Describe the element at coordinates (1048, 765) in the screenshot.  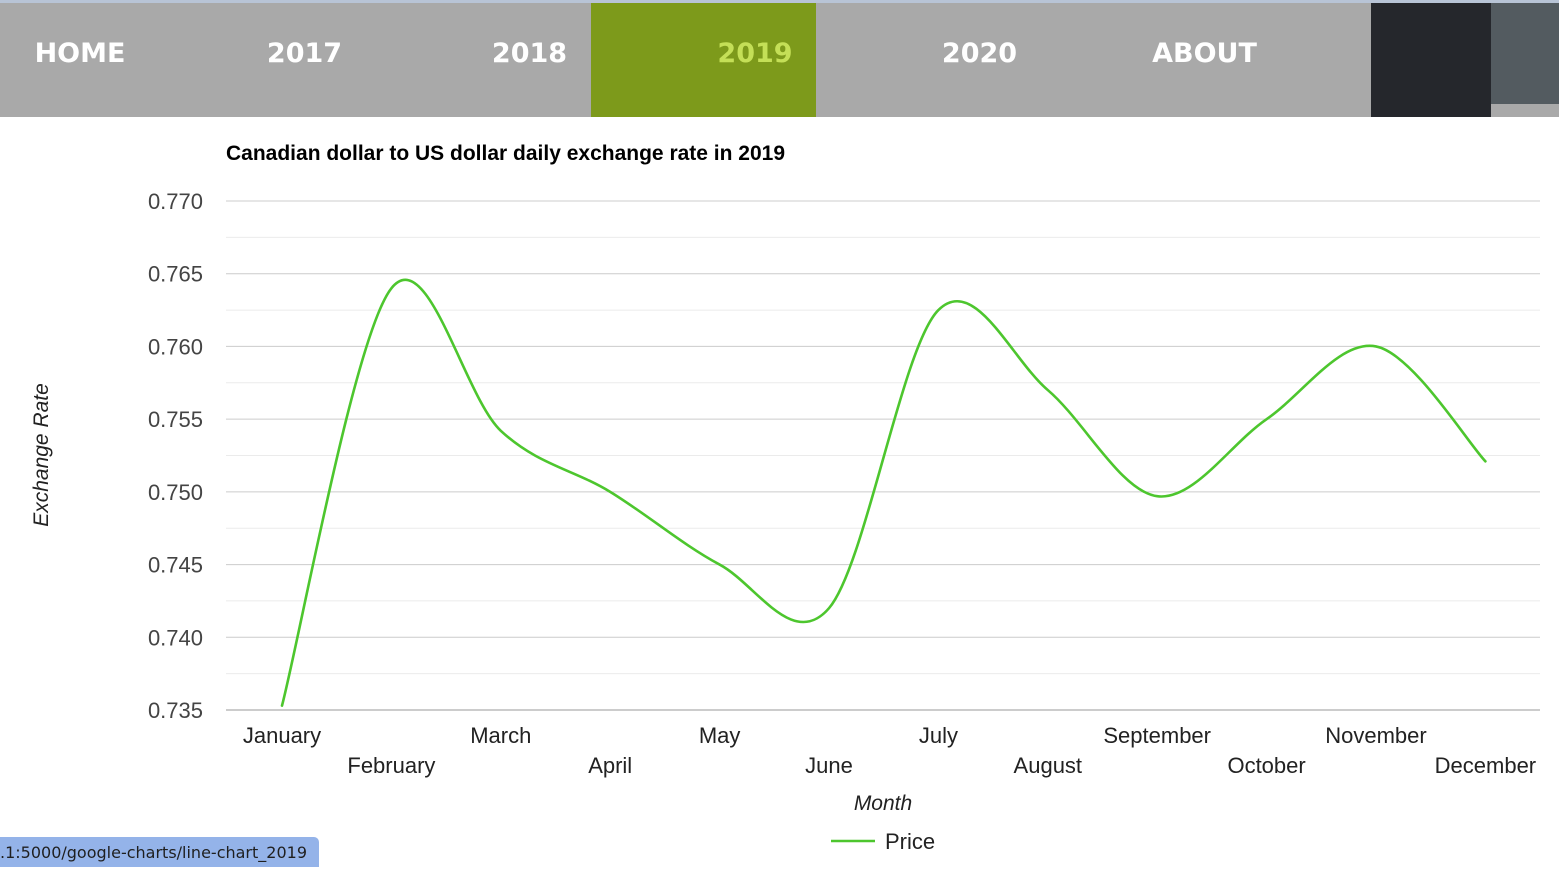
I see `x-tick-label: August` at that location.